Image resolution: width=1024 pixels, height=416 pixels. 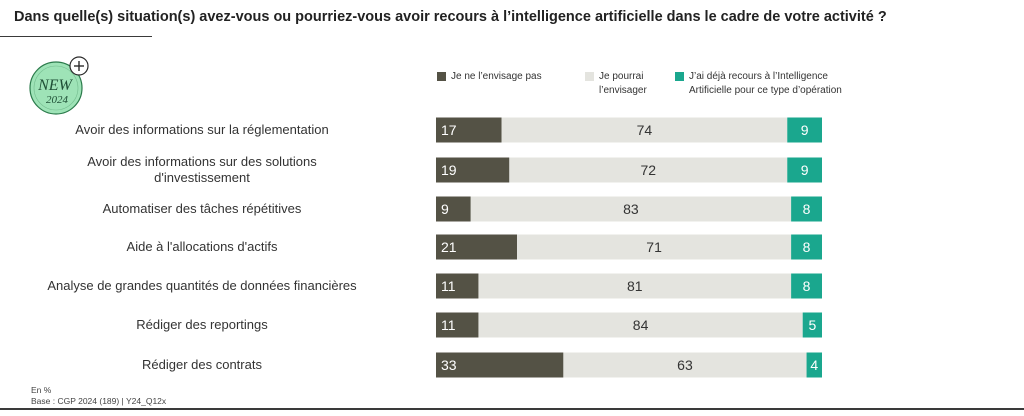 I want to click on plus-circle-icon, so click(x=79, y=66).